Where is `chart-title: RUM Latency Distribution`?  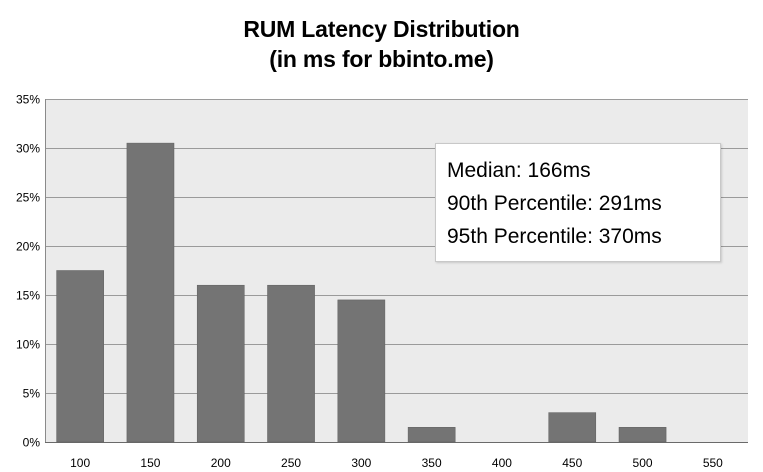 chart-title: RUM Latency Distribution is located at coordinates (381, 29).